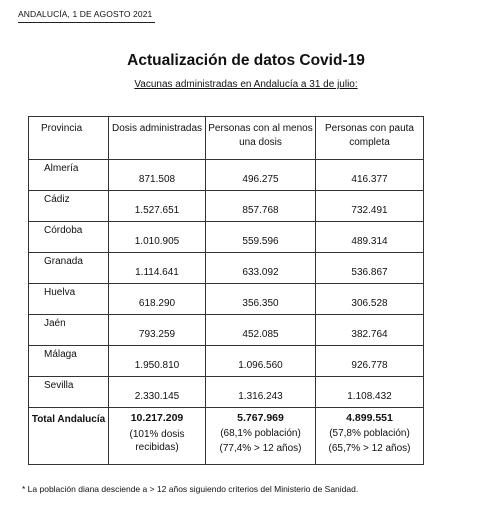  Describe the element at coordinates (260, 268) in the screenshot. I see `una-dosis-value: 633.092` at that location.